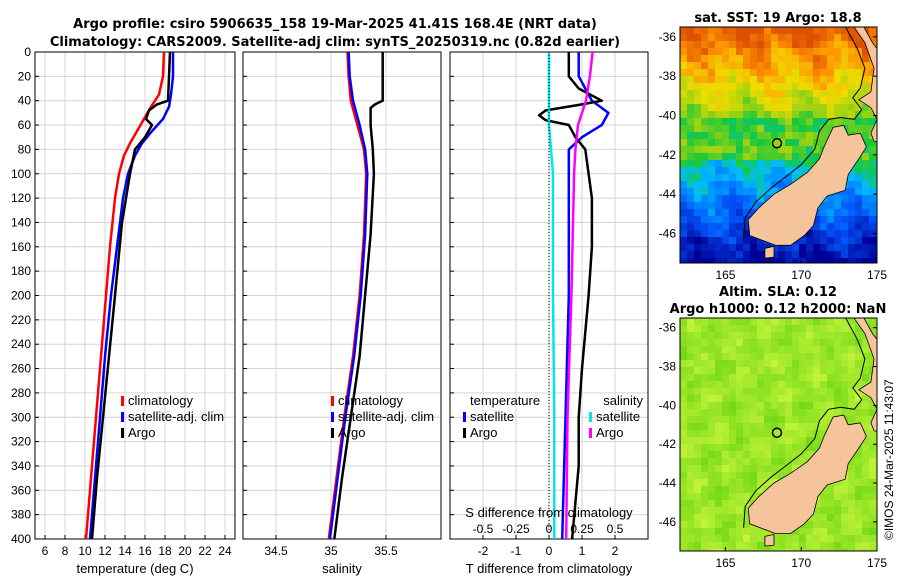 This screenshot has width=900, height=580. What do you see at coordinates (668, 116) in the screenshot?
I see `map-y-tick-label: -40` at bounding box center [668, 116].